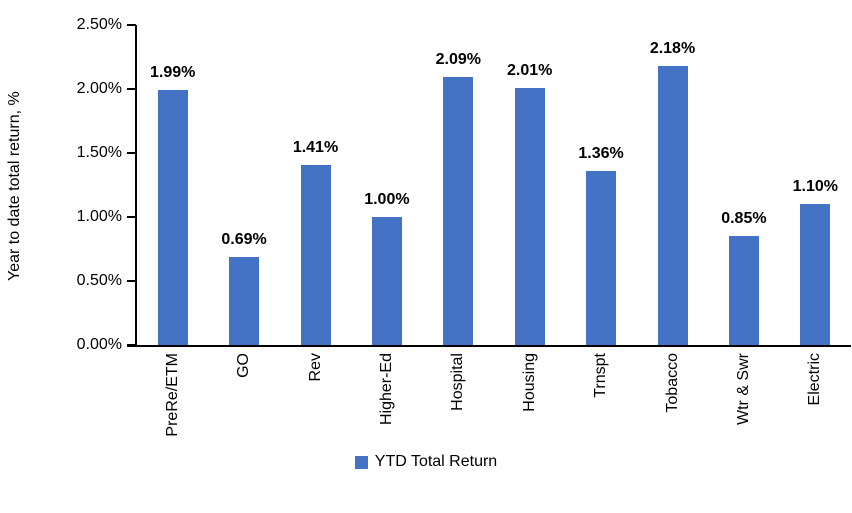 The width and height of the screenshot is (852, 513). What do you see at coordinates (173, 72) in the screenshot?
I see `data-label: 1.99%` at bounding box center [173, 72].